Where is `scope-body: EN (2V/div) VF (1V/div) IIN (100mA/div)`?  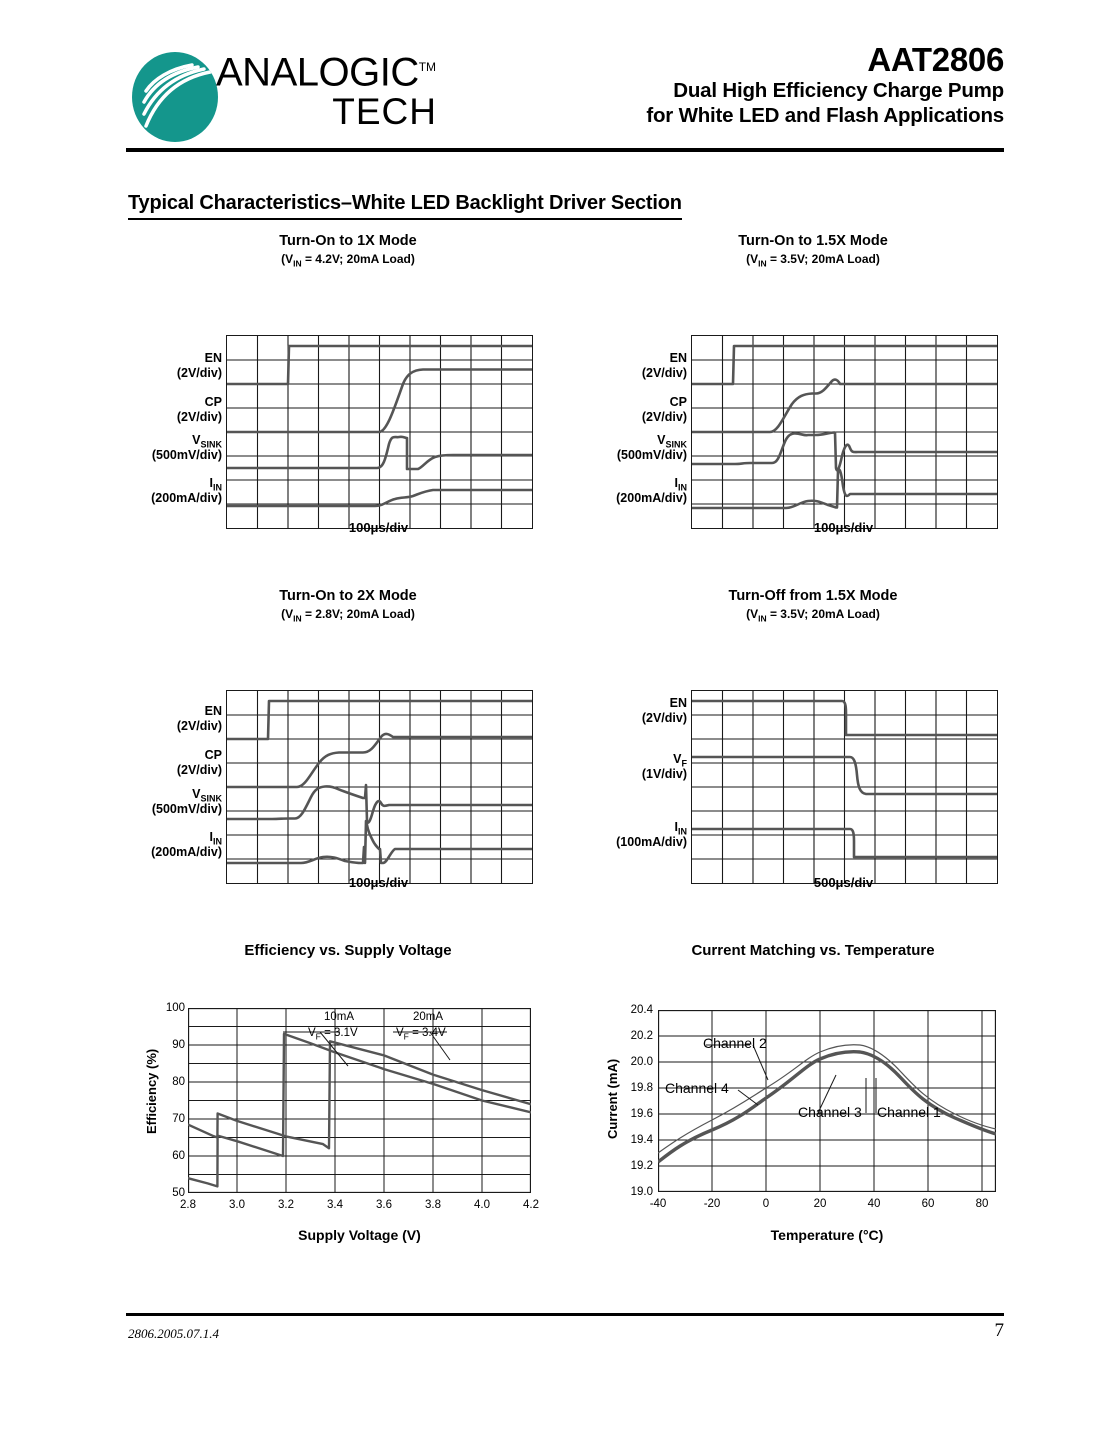 scope-body: EN (2V/div) VF (1V/div) IIN (100mA/div) is located at coordinates (813, 755).